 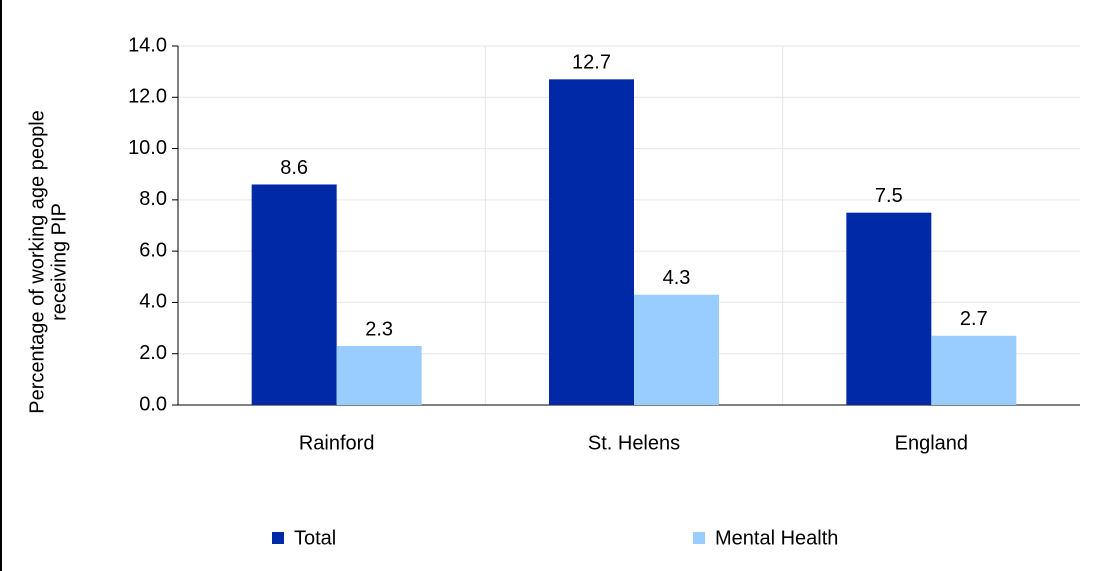 I want to click on data-label: 12.7, so click(x=591, y=63).